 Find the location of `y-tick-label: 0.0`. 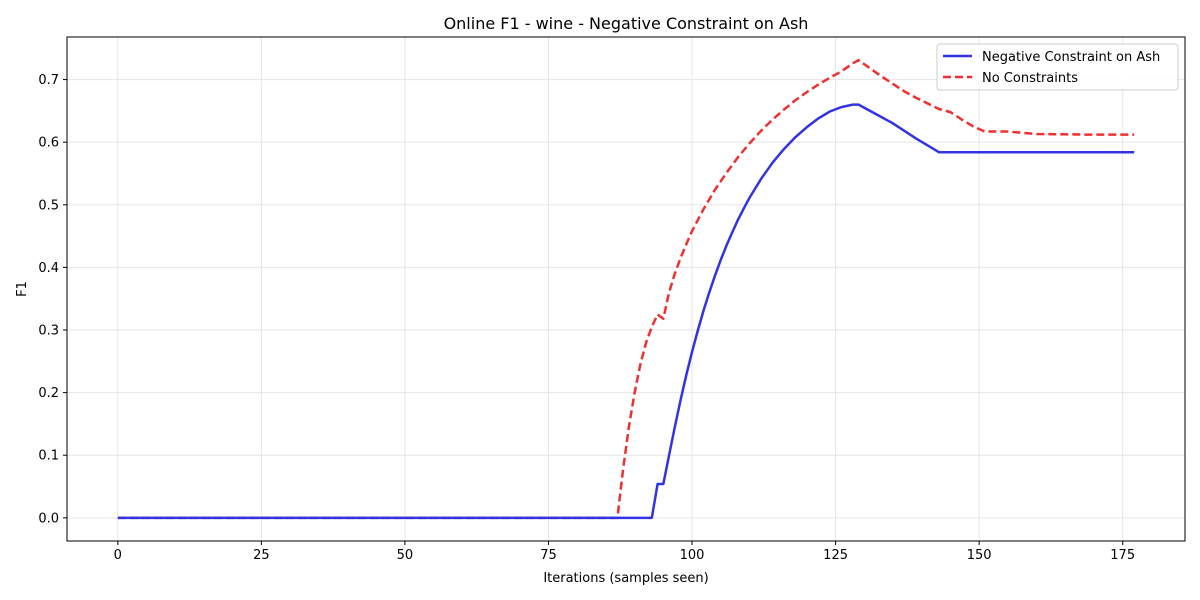

y-tick-label: 0.0 is located at coordinates (48, 518).